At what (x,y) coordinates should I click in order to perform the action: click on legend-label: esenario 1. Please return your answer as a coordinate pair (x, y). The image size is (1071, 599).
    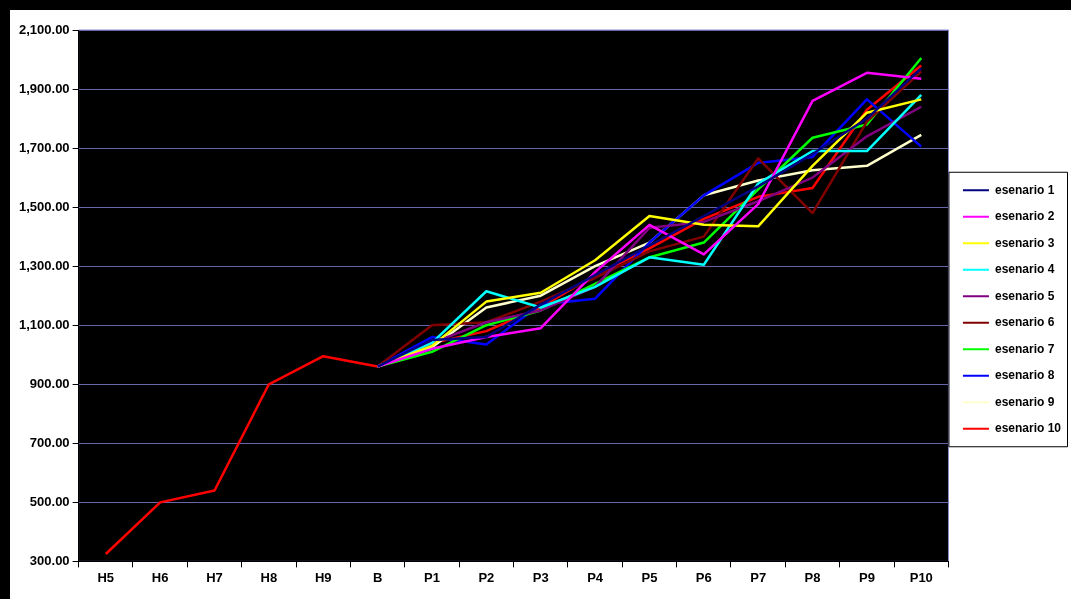
    Looking at the image, I should click on (1024, 189).